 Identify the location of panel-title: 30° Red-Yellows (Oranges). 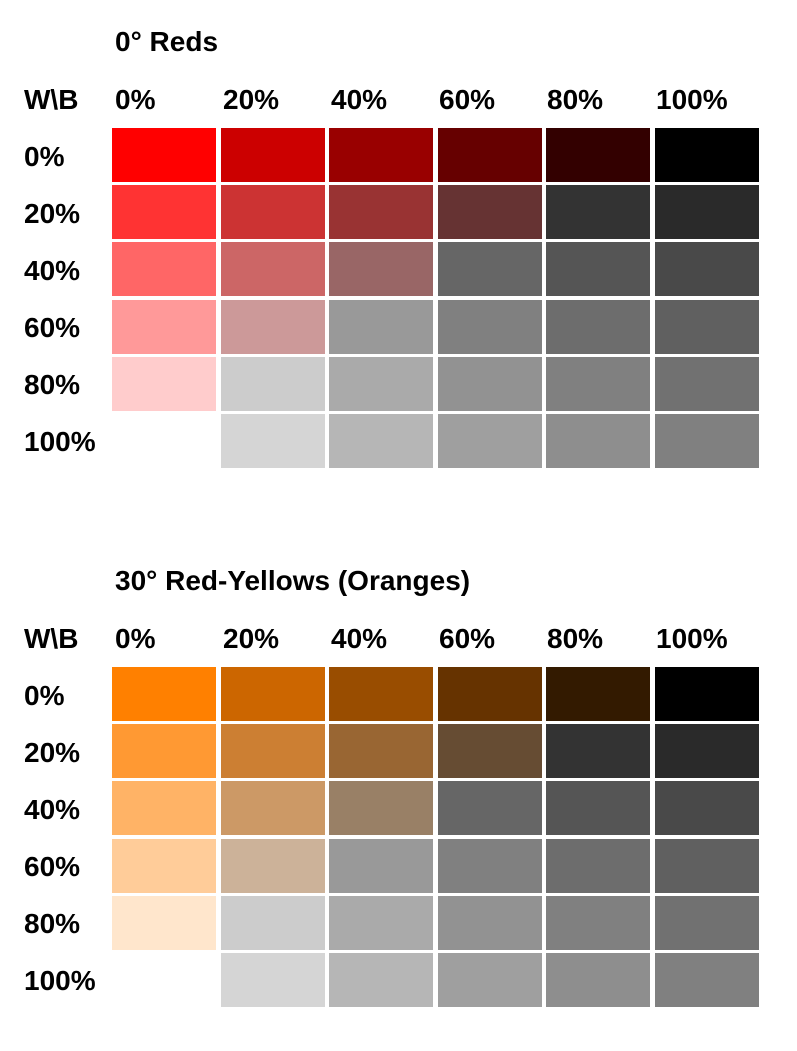
(293, 580).